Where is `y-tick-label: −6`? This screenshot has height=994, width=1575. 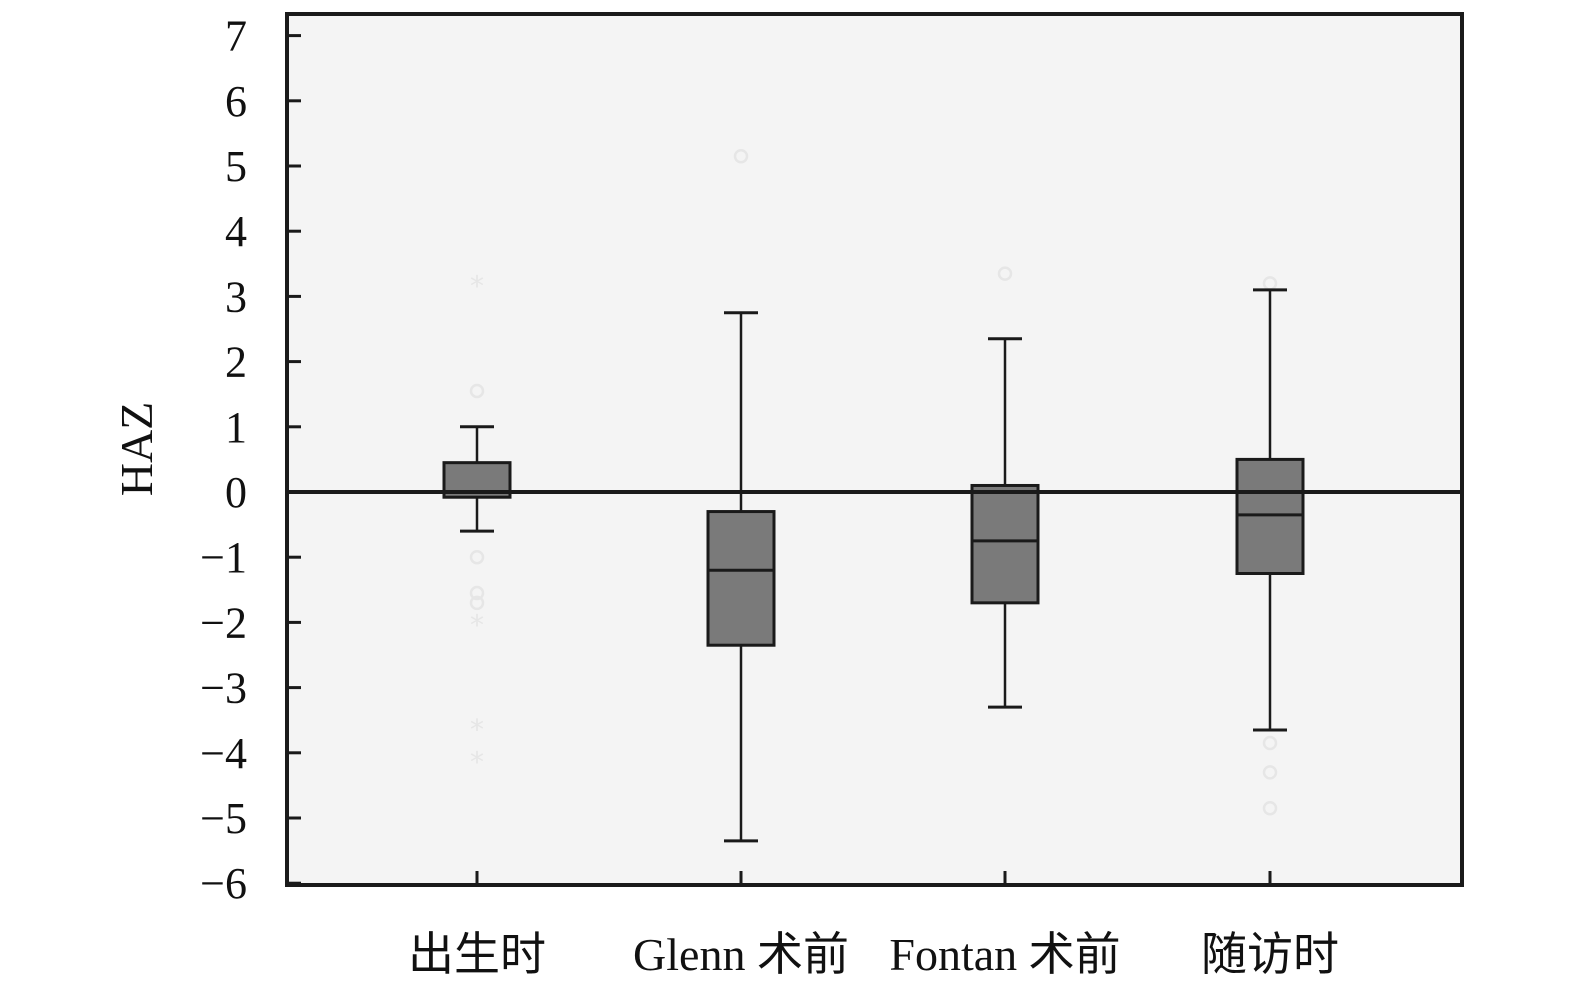
y-tick-label: −6 is located at coordinates (223, 883).